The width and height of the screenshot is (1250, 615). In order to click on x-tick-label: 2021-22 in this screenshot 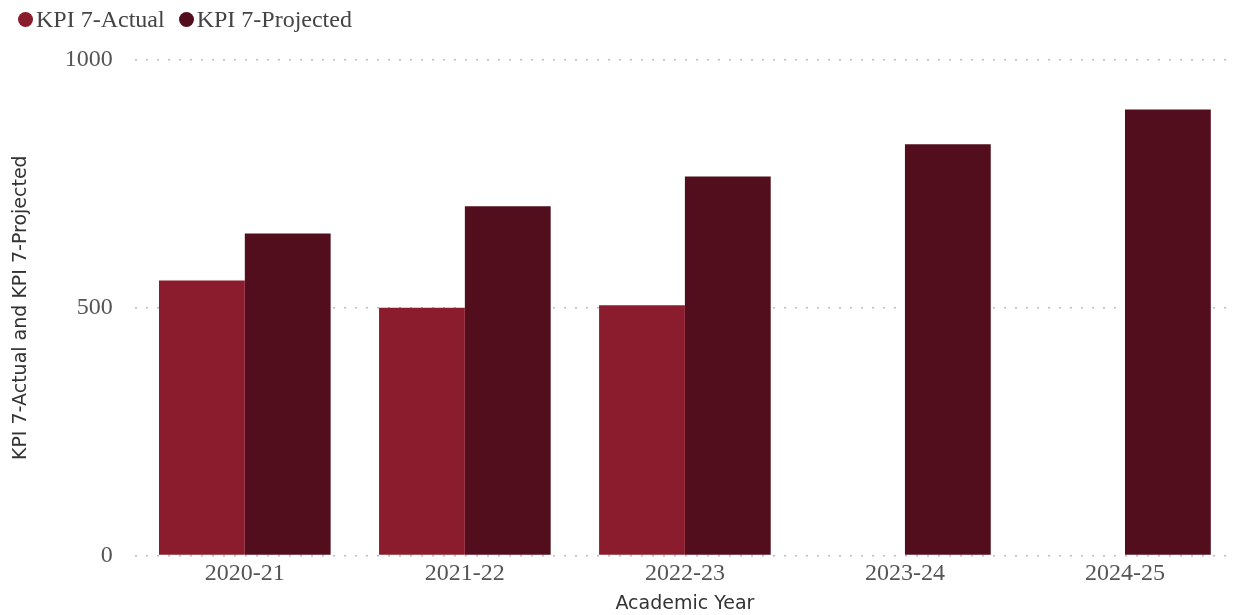, I will do `click(464, 572)`.